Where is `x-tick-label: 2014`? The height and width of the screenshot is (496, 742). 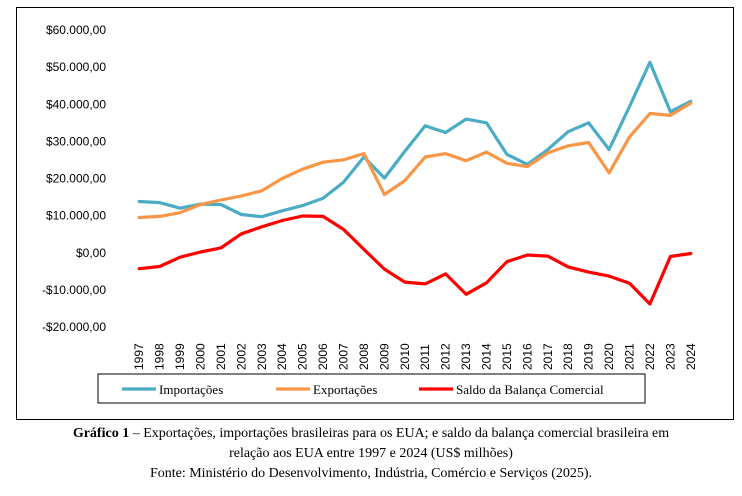 x-tick-label: 2014 is located at coordinates (487, 356).